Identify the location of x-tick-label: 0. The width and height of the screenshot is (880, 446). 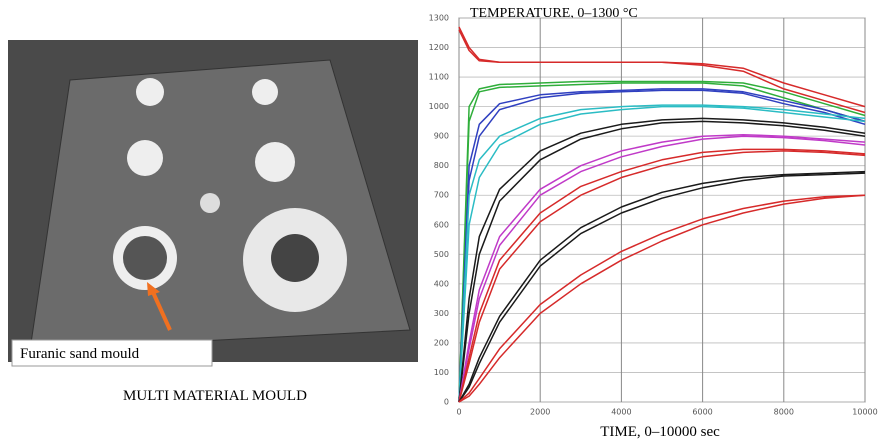
(458, 412).